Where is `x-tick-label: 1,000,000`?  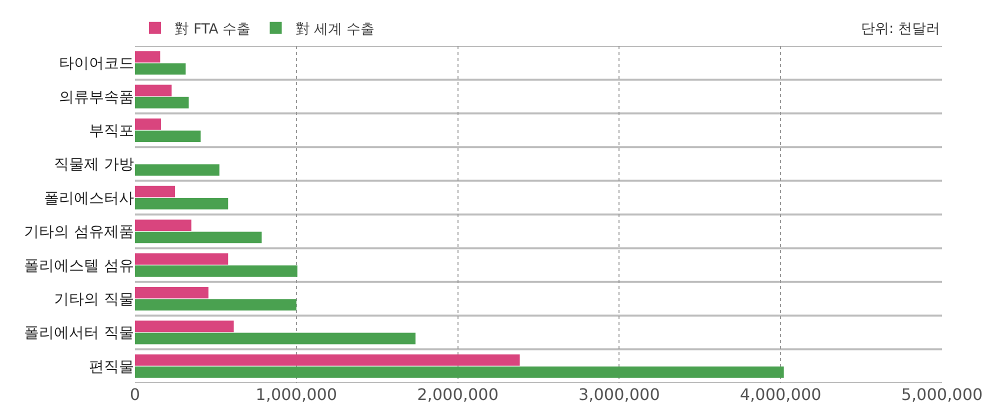
x-tick-label: 1,000,000 is located at coordinates (297, 394).